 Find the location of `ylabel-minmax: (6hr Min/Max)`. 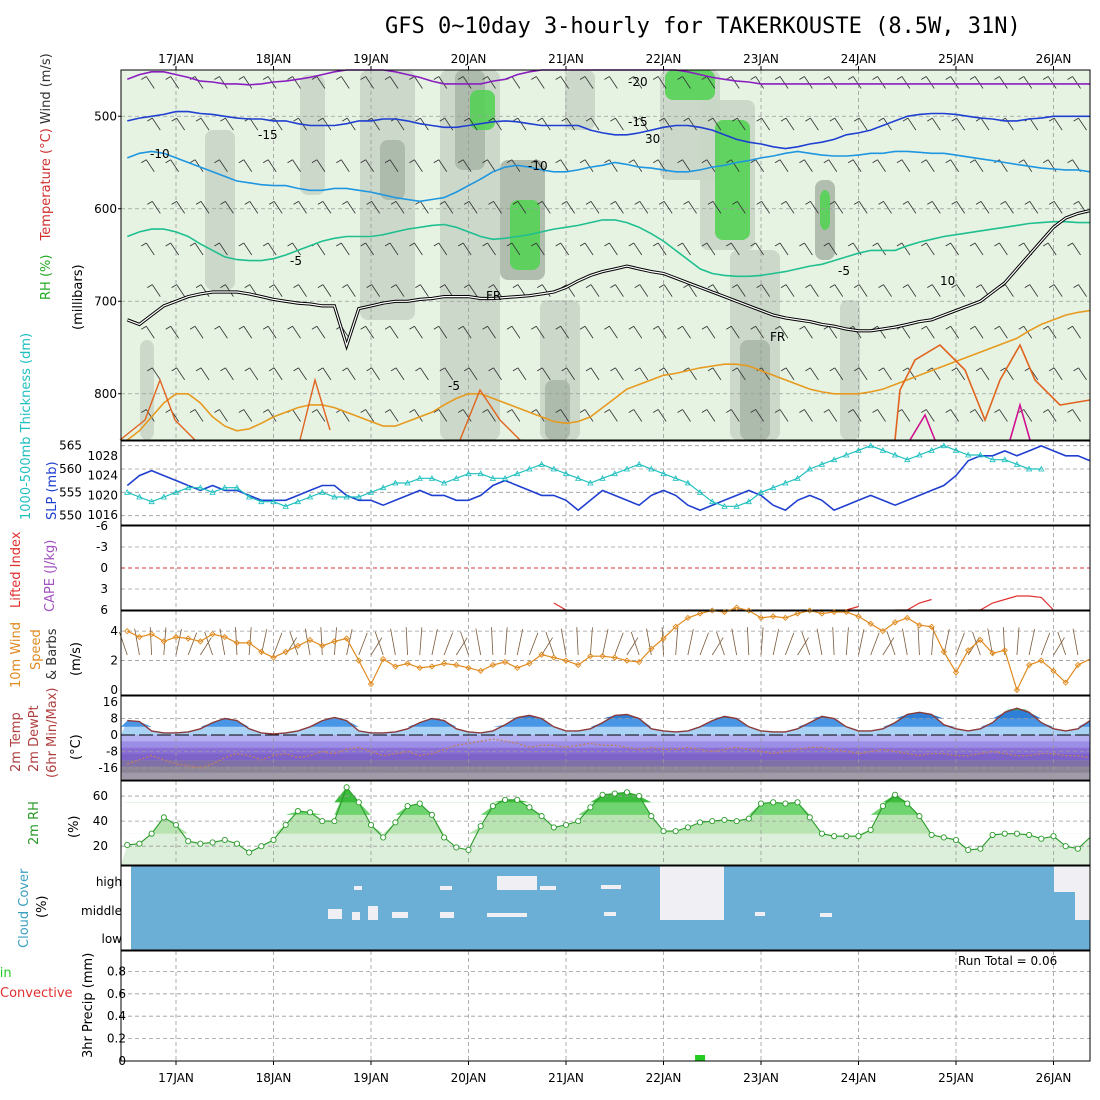

ylabel-minmax: (6hr Min/Max) is located at coordinates (52, 733).